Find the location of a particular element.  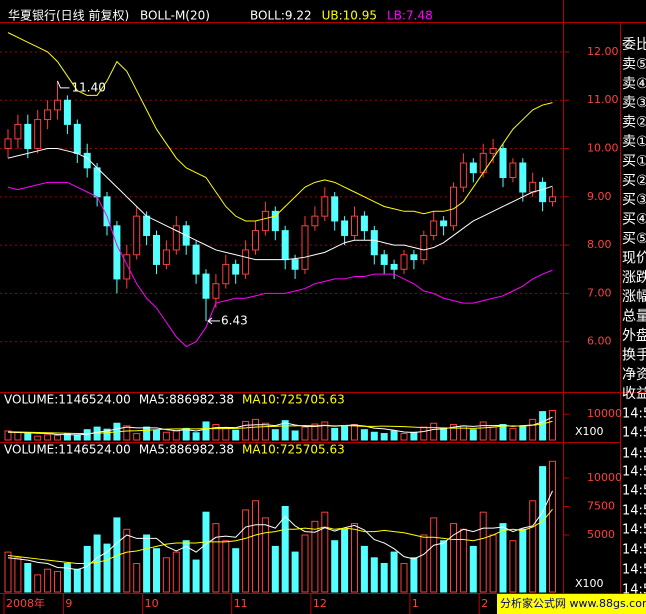

x-tick-label: 11 is located at coordinates (241, 603).